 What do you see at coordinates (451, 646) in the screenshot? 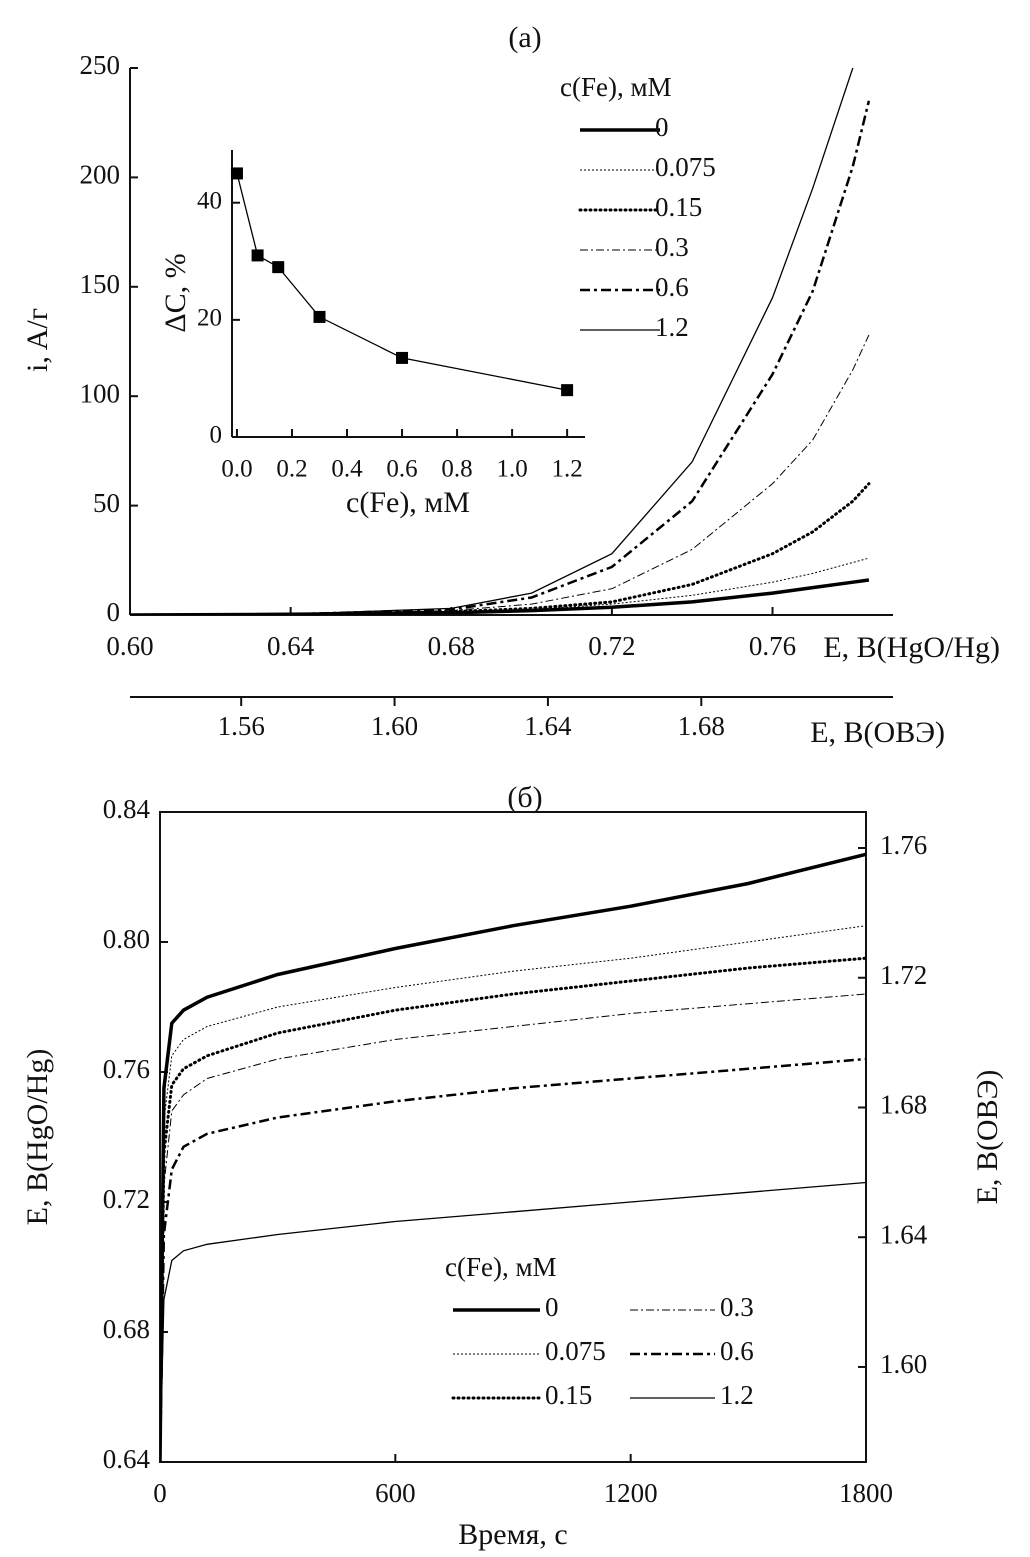
I see `x-tick-label: 0.68` at bounding box center [451, 646].